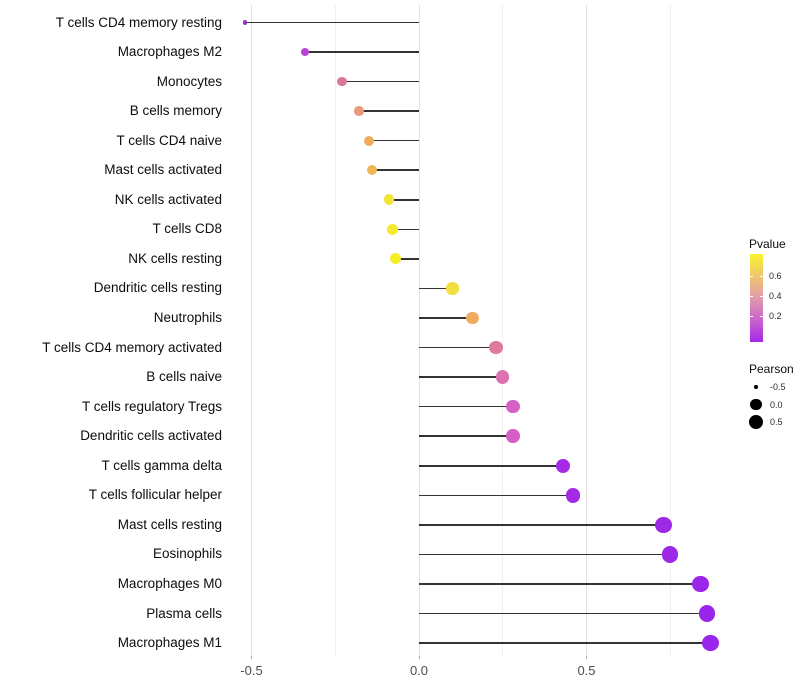 The height and width of the screenshot is (700, 800). I want to click on y-axis-label: T cells CD4 naive, so click(169, 140).